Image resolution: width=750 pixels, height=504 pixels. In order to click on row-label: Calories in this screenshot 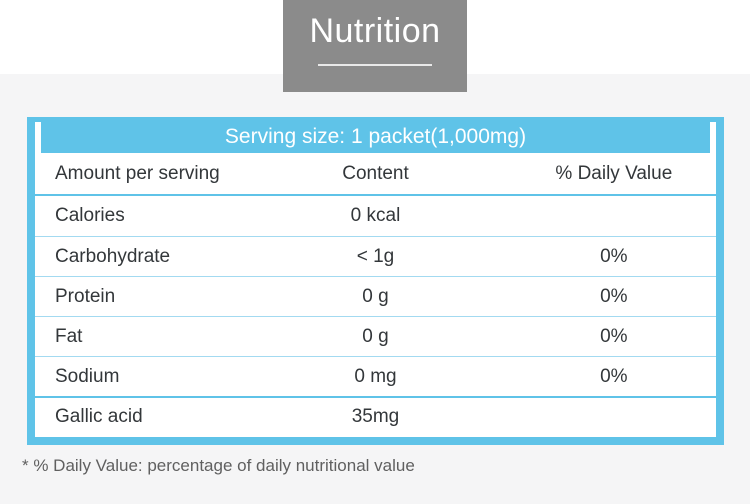, I will do `click(90, 215)`.